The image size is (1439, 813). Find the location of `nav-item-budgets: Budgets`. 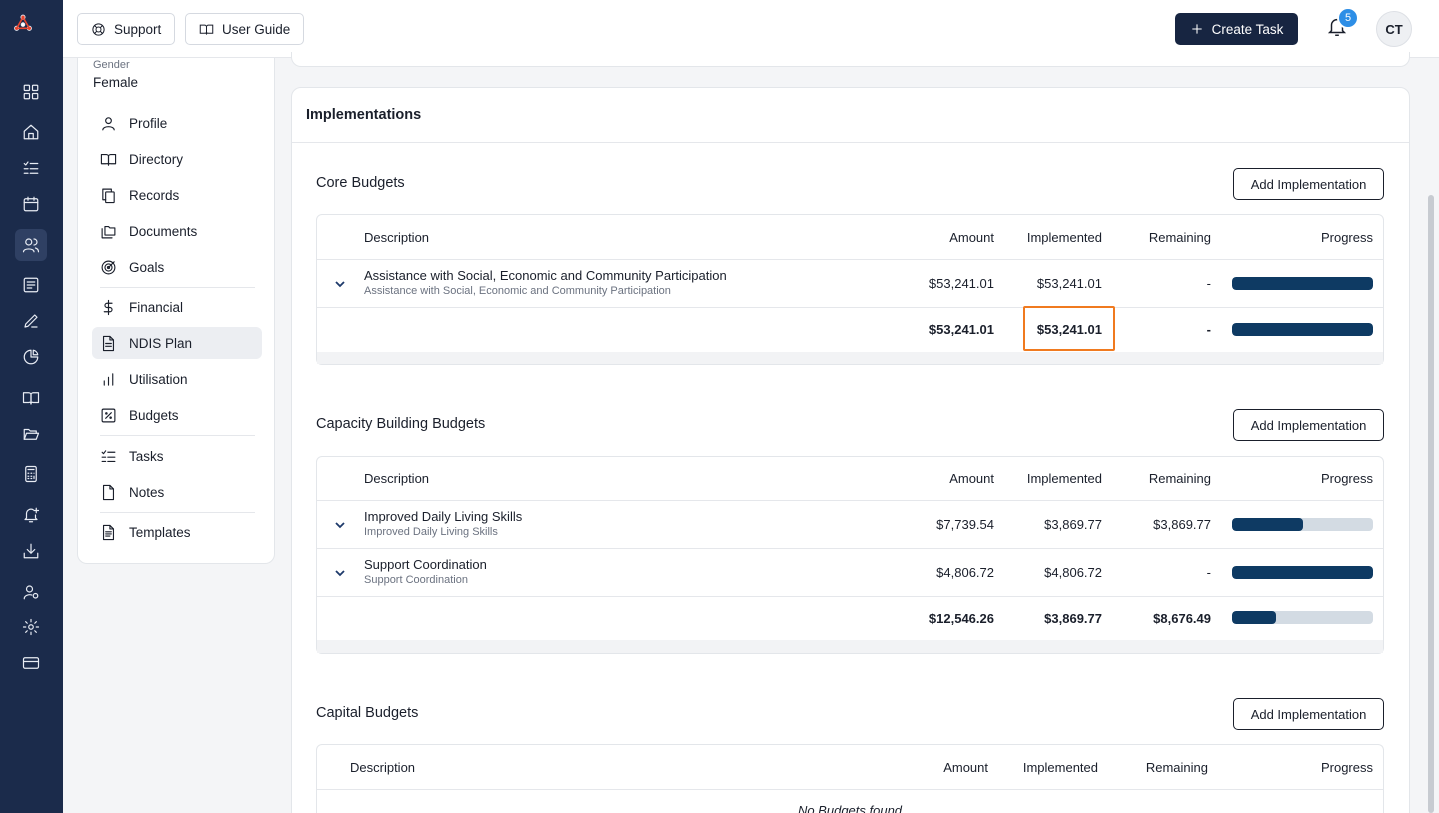

nav-item-budgets: Budgets is located at coordinates (177, 415).